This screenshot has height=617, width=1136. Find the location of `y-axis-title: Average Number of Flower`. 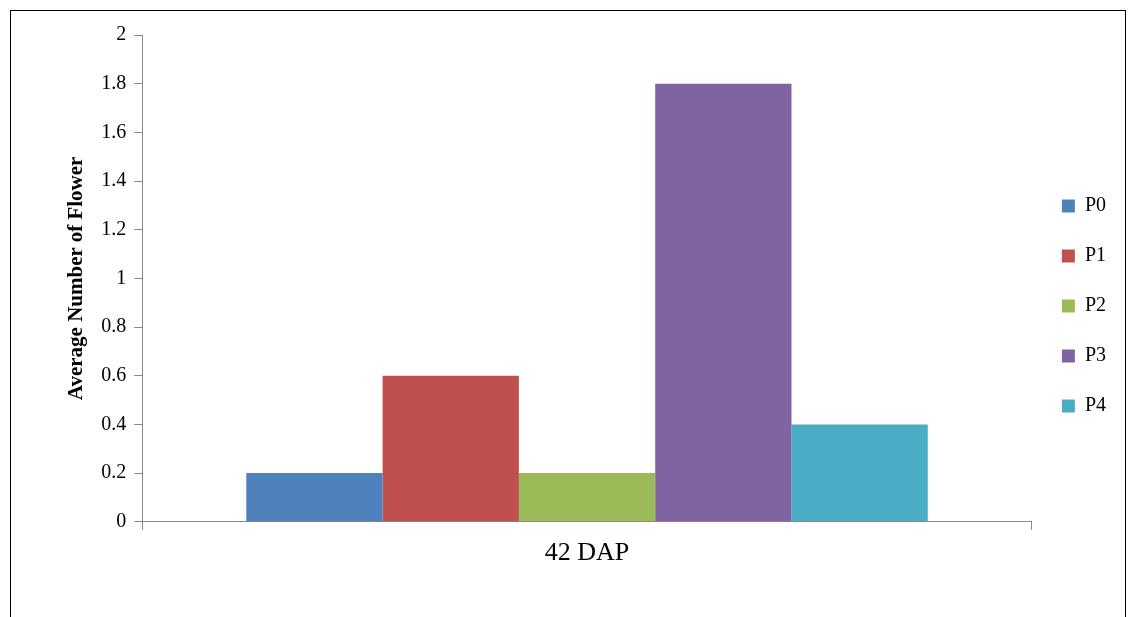

y-axis-title: Average Number of Flower is located at coordinates (75, 278).